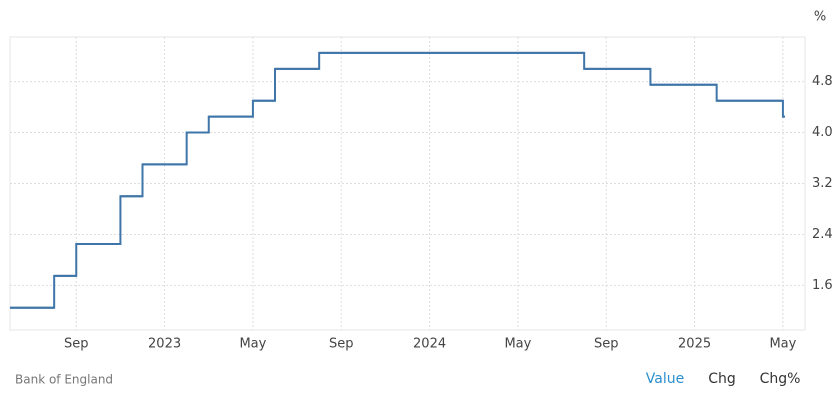 Image resolution: width=840 pixels, height=410 pixels. I want to click on tabs: Value Chg Chg%, so click(723, 379).